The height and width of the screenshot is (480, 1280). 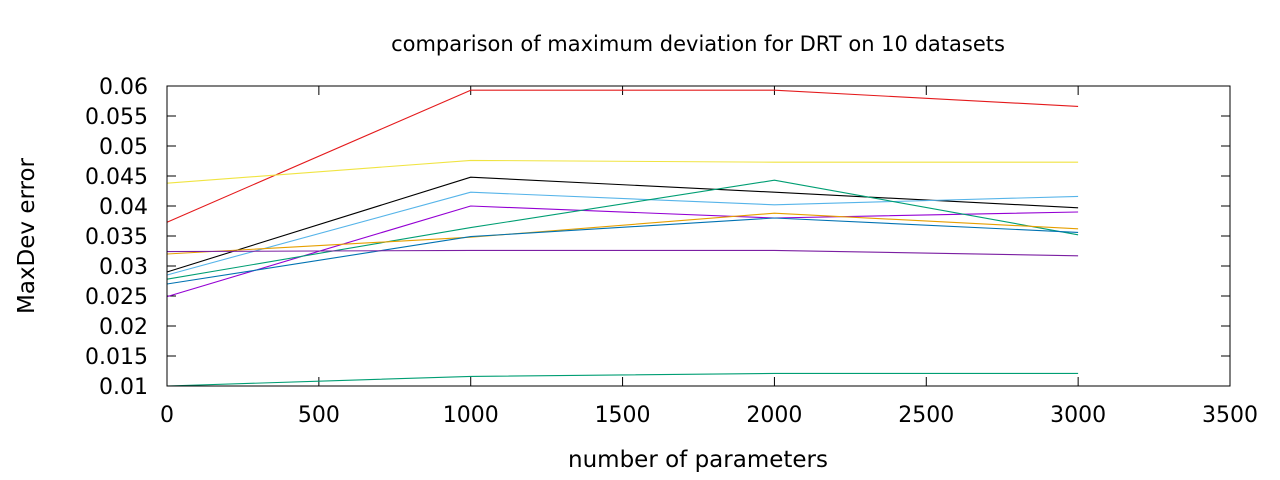 What do you see at coordinates (123, 147) in the screenshot?
I see `y-tick-label: 0.05` at bounding box center [123, 147].